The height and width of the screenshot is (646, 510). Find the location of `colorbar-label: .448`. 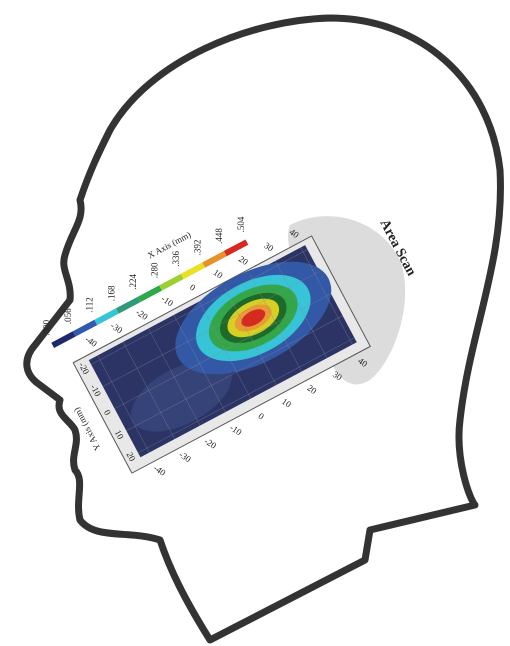

colorbar-label: .448 is located at coordinates (219, 236).